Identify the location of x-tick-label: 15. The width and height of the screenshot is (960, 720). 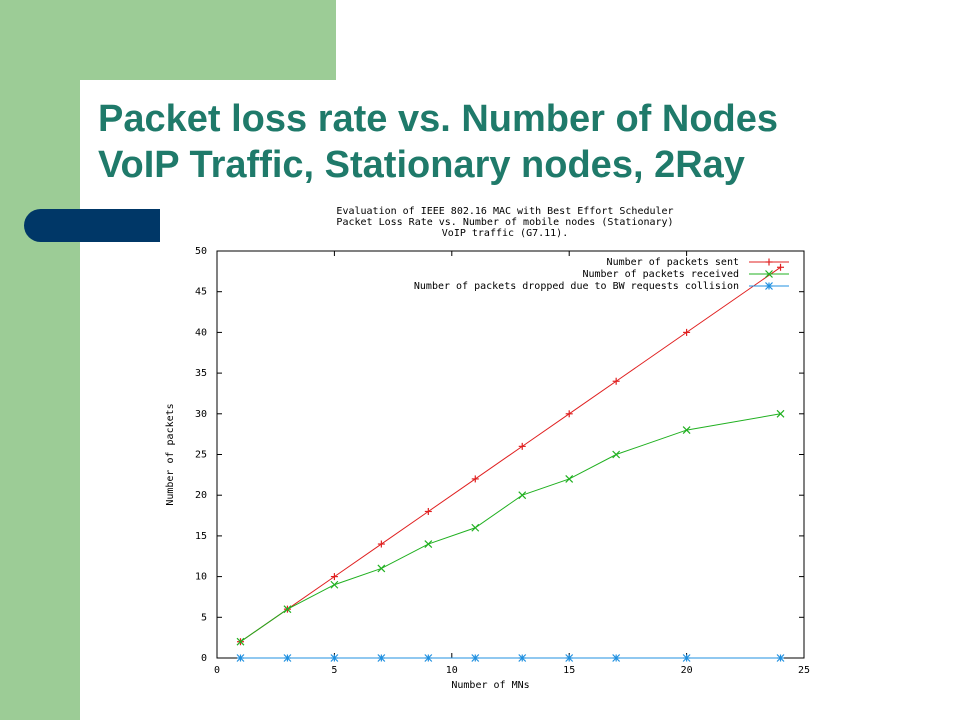
(569, 670).